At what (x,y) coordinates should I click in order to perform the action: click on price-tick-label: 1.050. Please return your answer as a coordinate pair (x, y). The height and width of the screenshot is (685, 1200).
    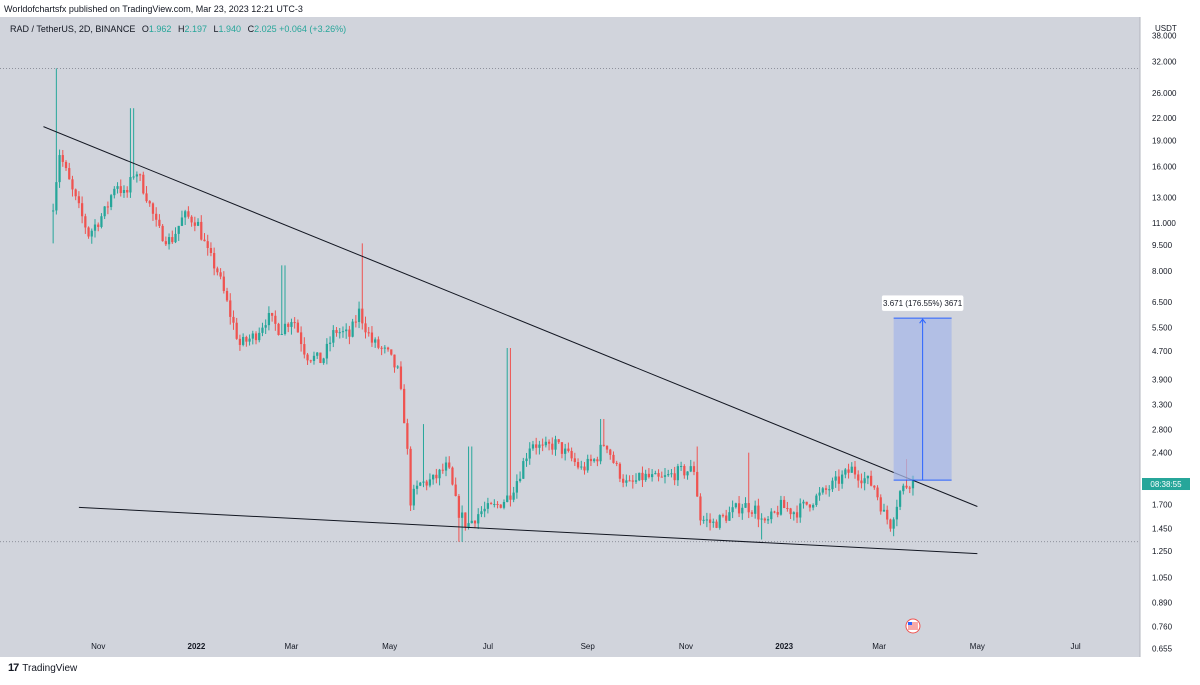
    Looking at the image, I should click on (1162, 577).